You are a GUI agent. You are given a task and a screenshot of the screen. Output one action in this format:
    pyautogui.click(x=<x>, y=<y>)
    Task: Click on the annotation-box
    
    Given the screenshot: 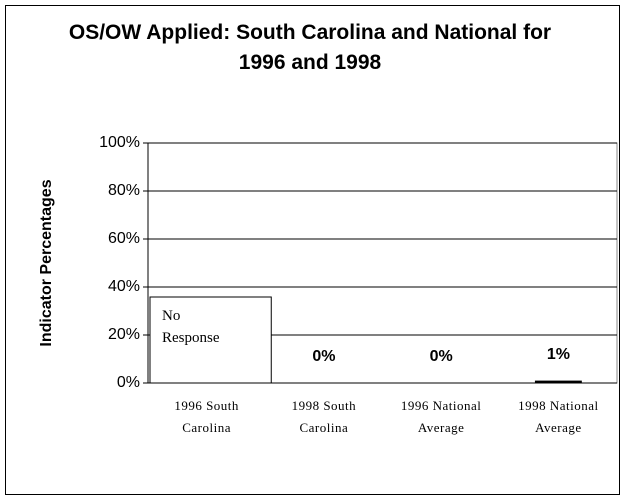 What is the action you would take?
    pyautogui.click(x=210, y=340)
    